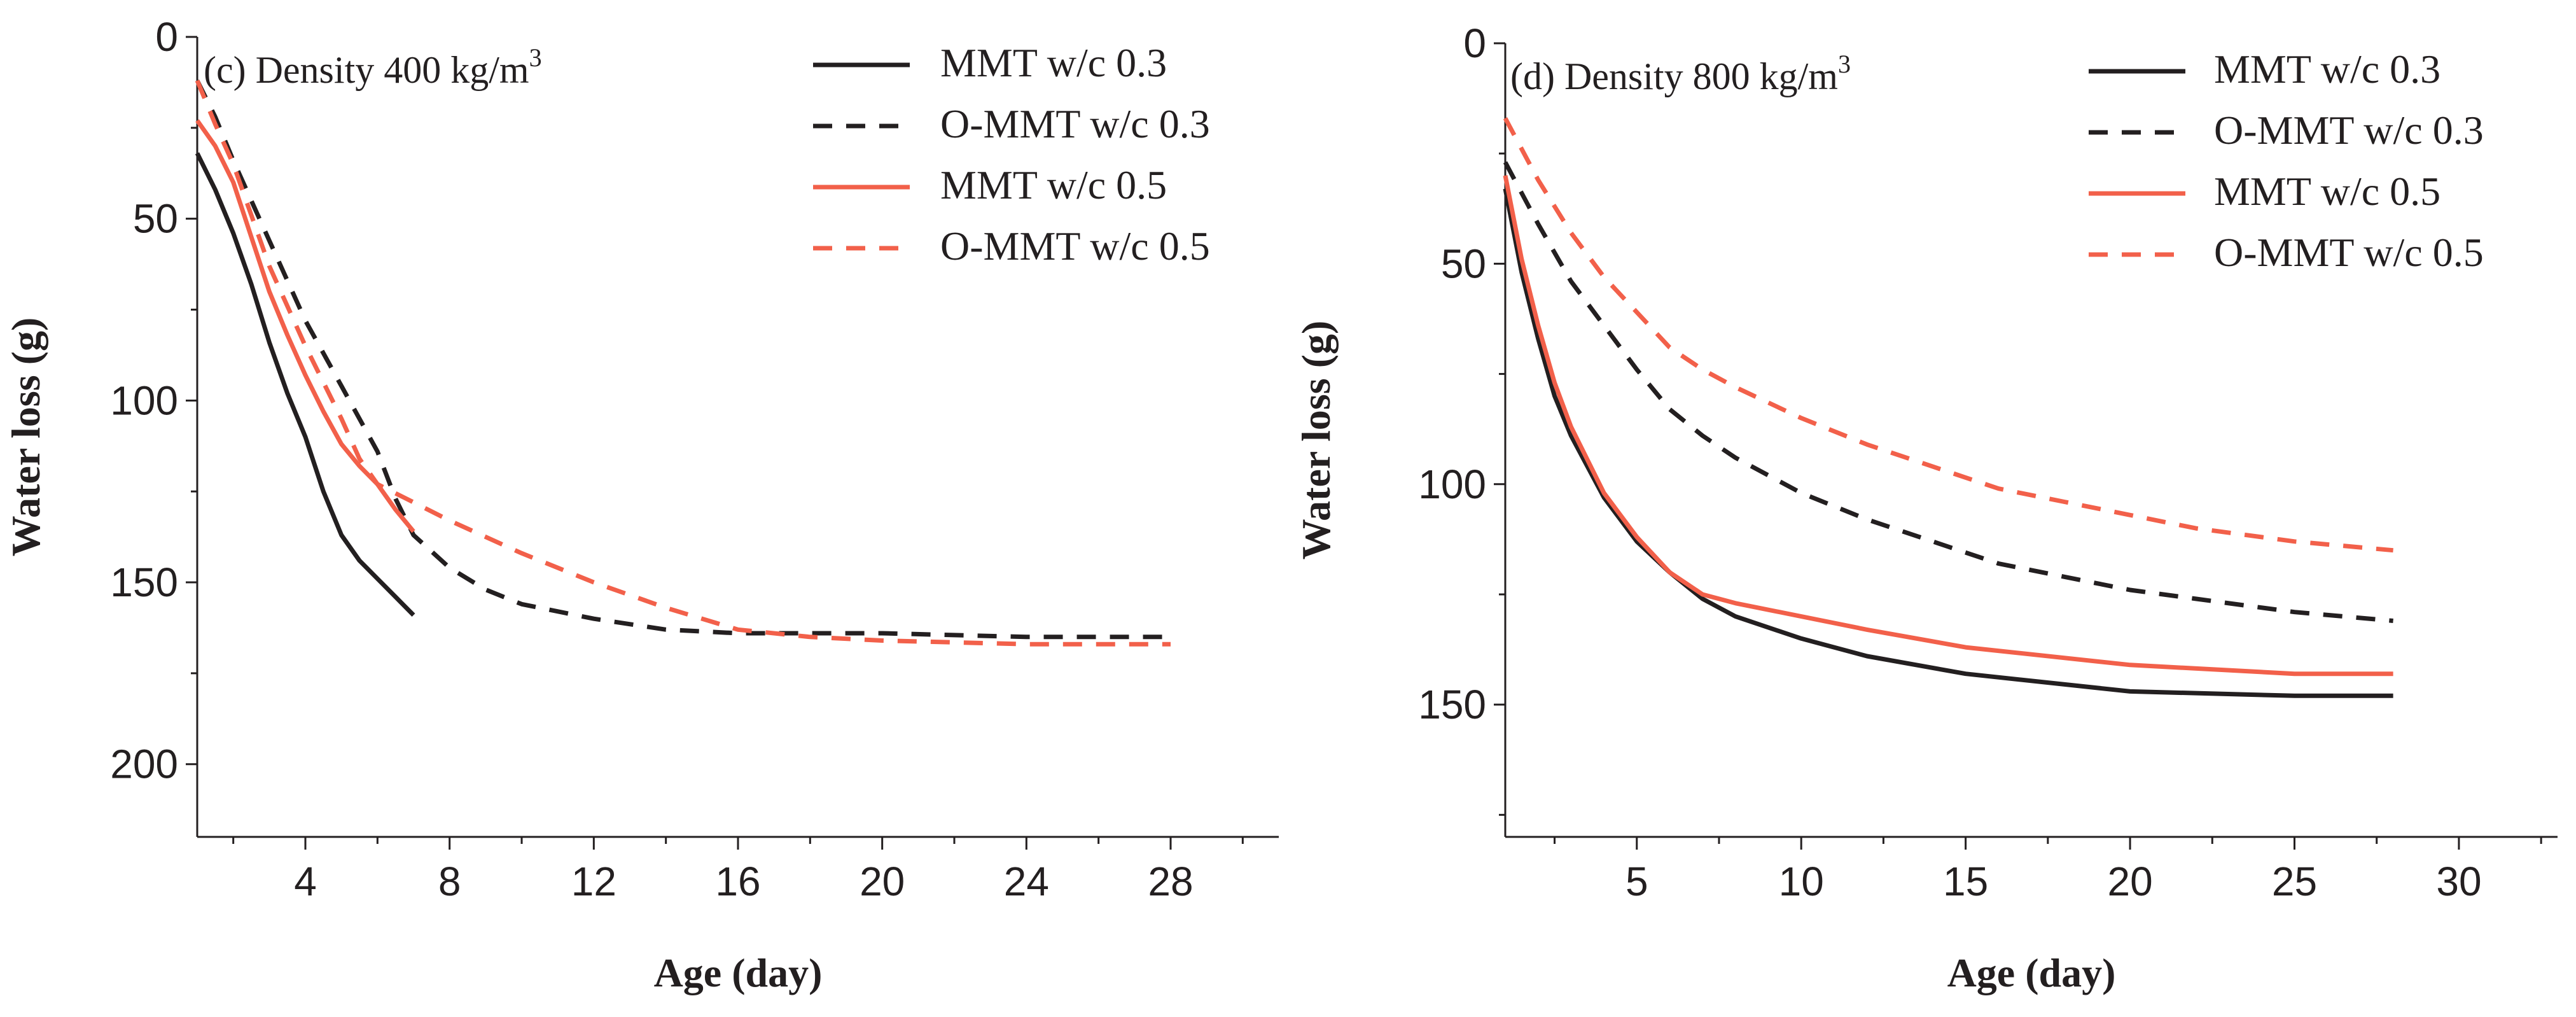 The width and height of the screenshot is (2576, 1017). I want to click on x-tick-label: 25, so click(2294, 881).